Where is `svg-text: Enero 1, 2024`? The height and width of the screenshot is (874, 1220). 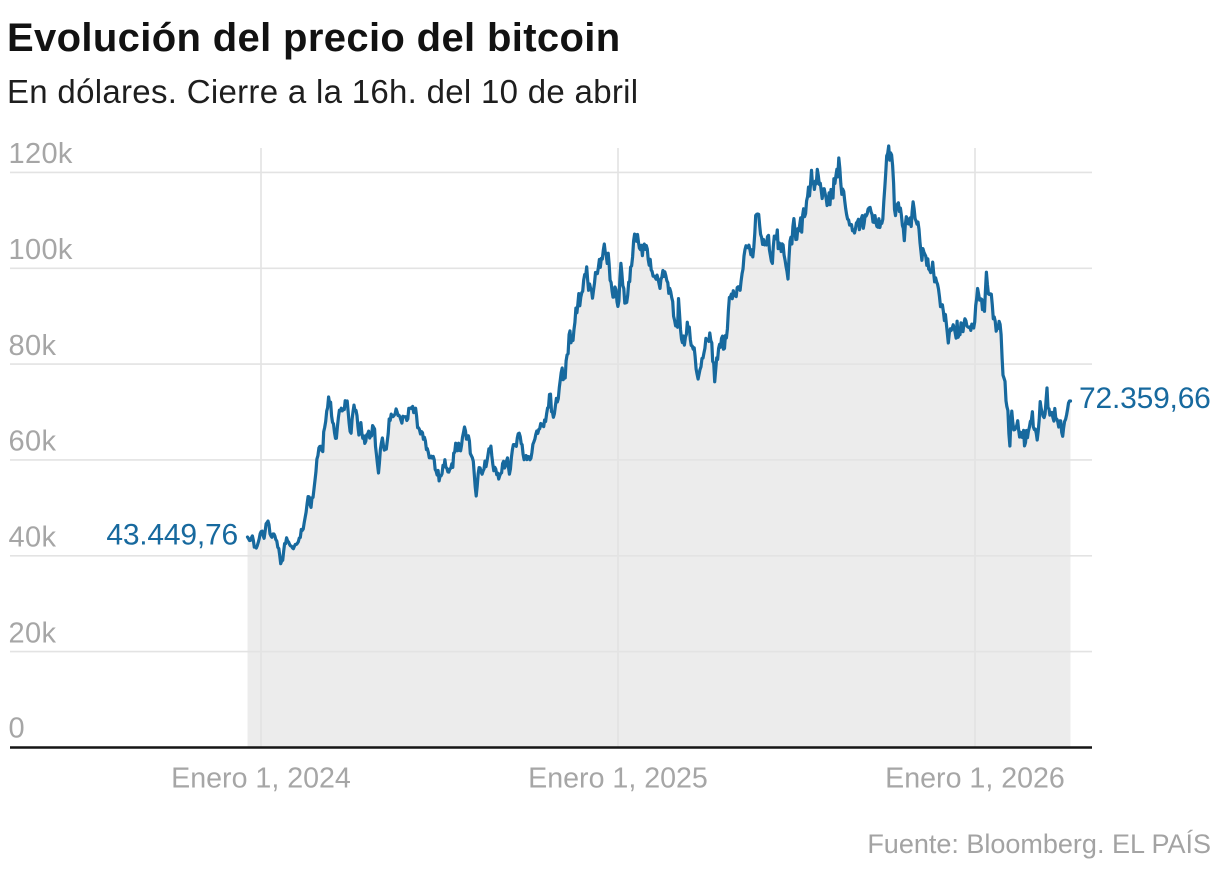
svg-text: Enero 1, 2024 is located at coordinates (261, 779).